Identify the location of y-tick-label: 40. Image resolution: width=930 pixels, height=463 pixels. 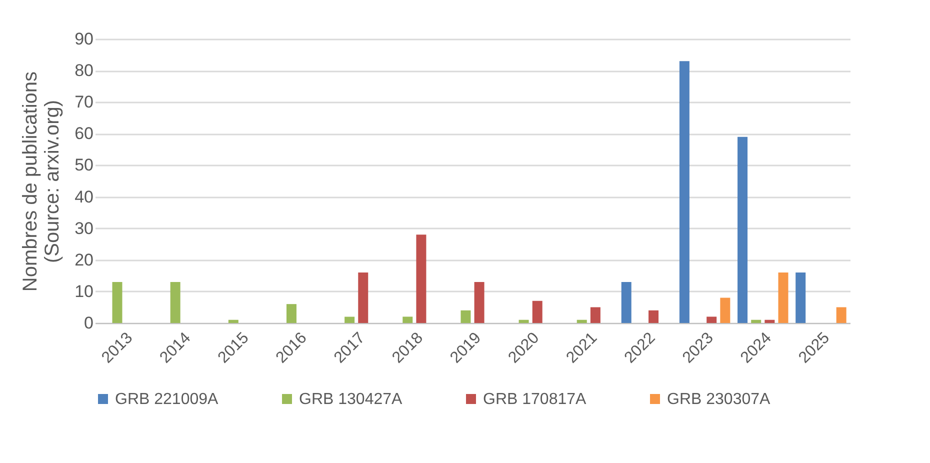
(84, 196).